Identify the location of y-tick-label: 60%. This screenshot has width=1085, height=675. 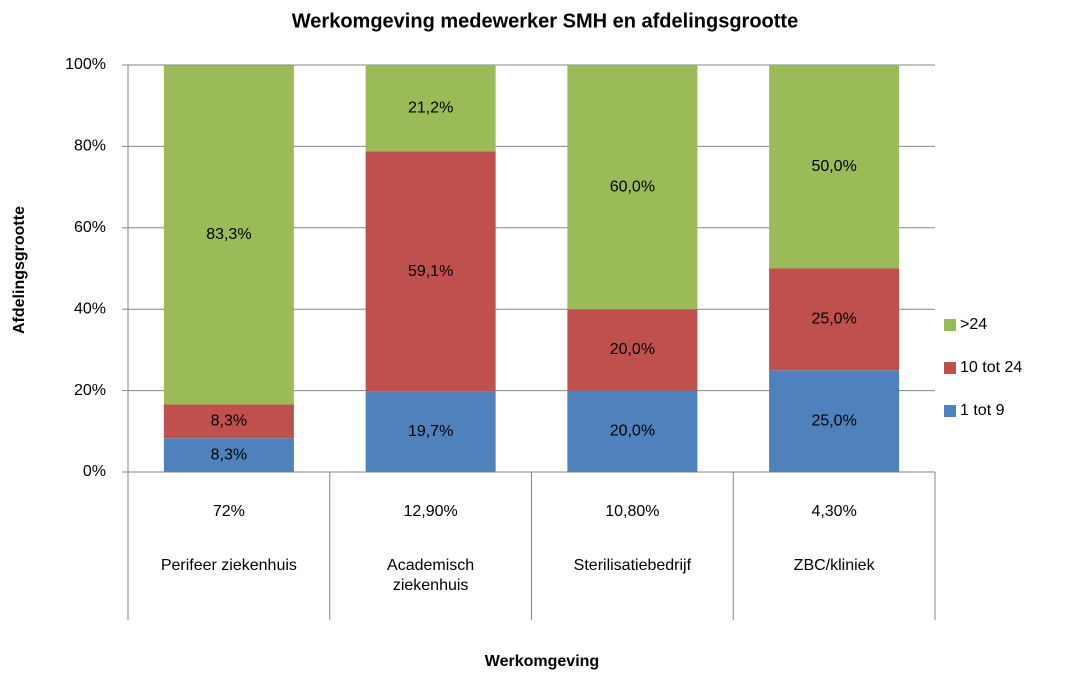
(90, 227).